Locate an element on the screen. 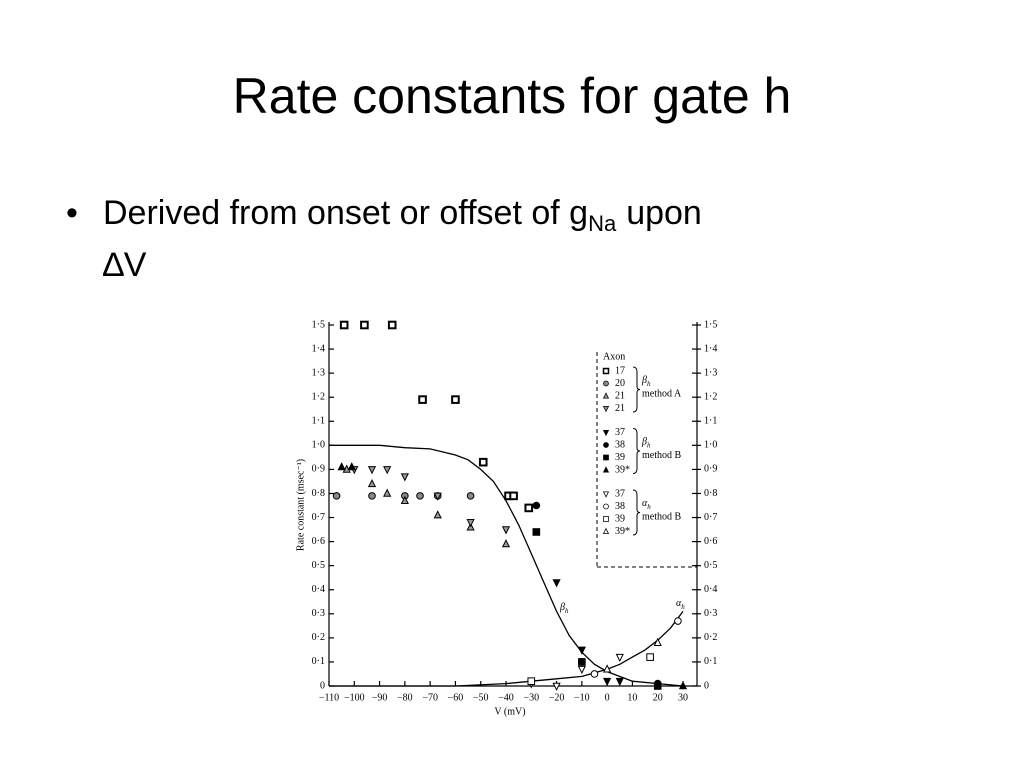 The width and height of the screenshot is (1024, 768). legend-entry: 39 is located at coordinates (620, 457).